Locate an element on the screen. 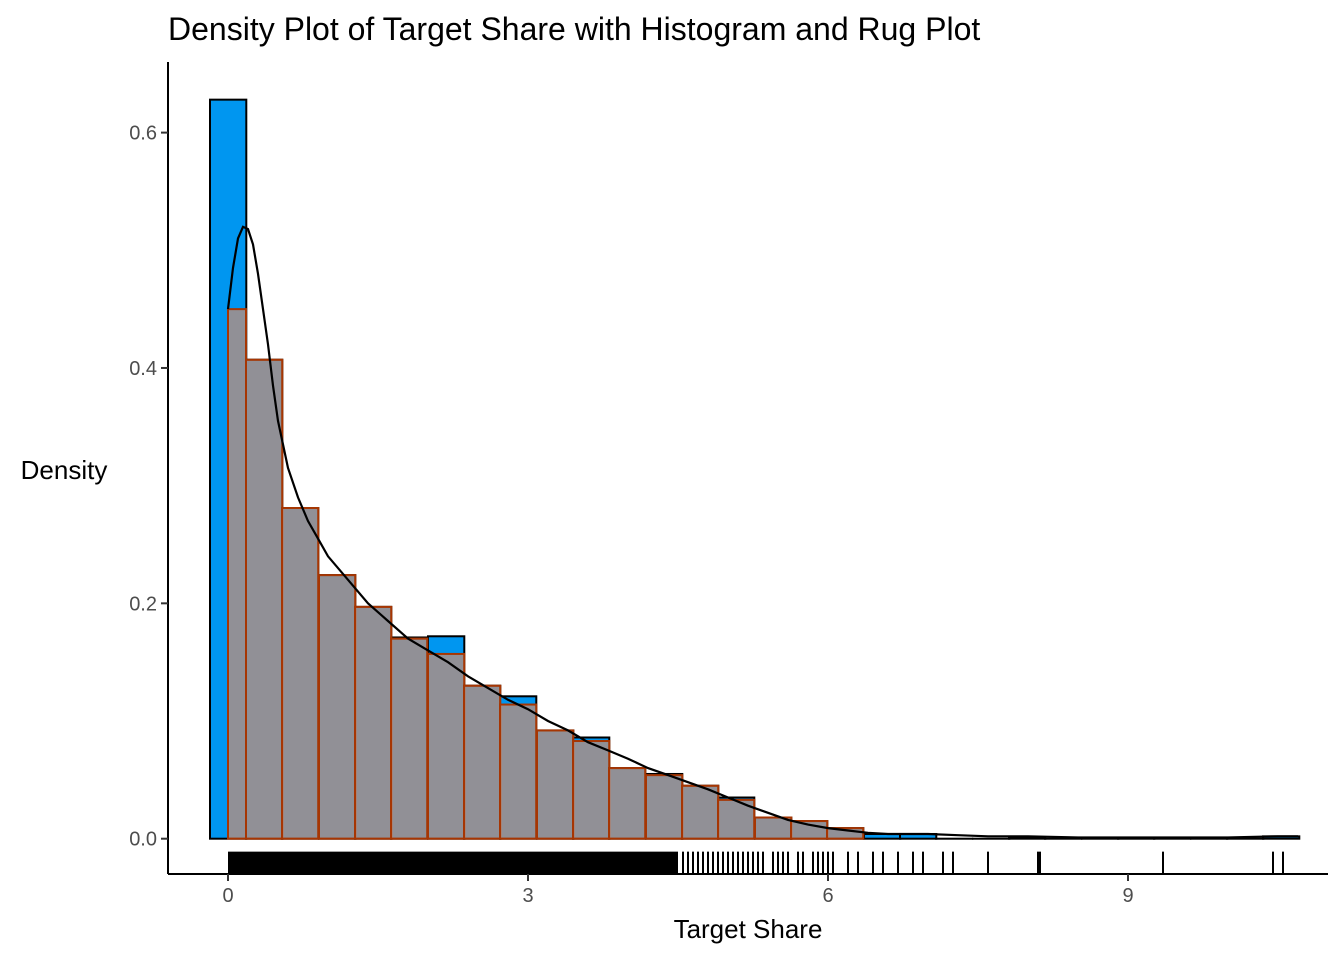 The height and width of the screenshot is (960, 1344). x-tick-label: 9 is located at coordinates (1127, 896).